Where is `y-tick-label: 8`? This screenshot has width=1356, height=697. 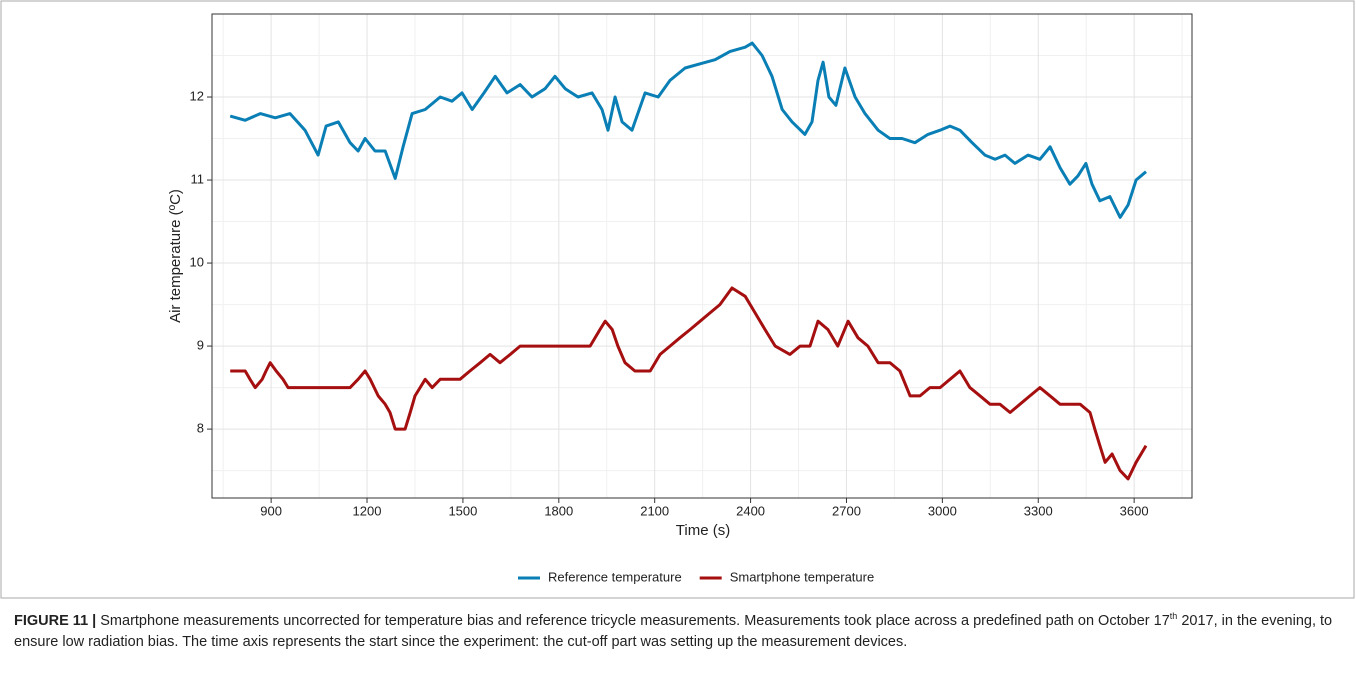
y-tick-label: 8 is located at coordinates (200, 428).